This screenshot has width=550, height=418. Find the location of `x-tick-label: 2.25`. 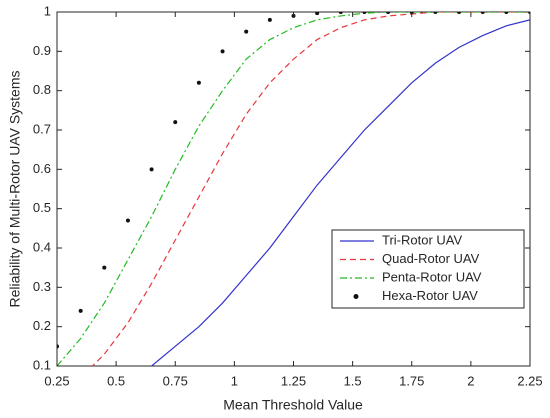

x-tick-label: 2.25 is located at coordinates (529, 380).